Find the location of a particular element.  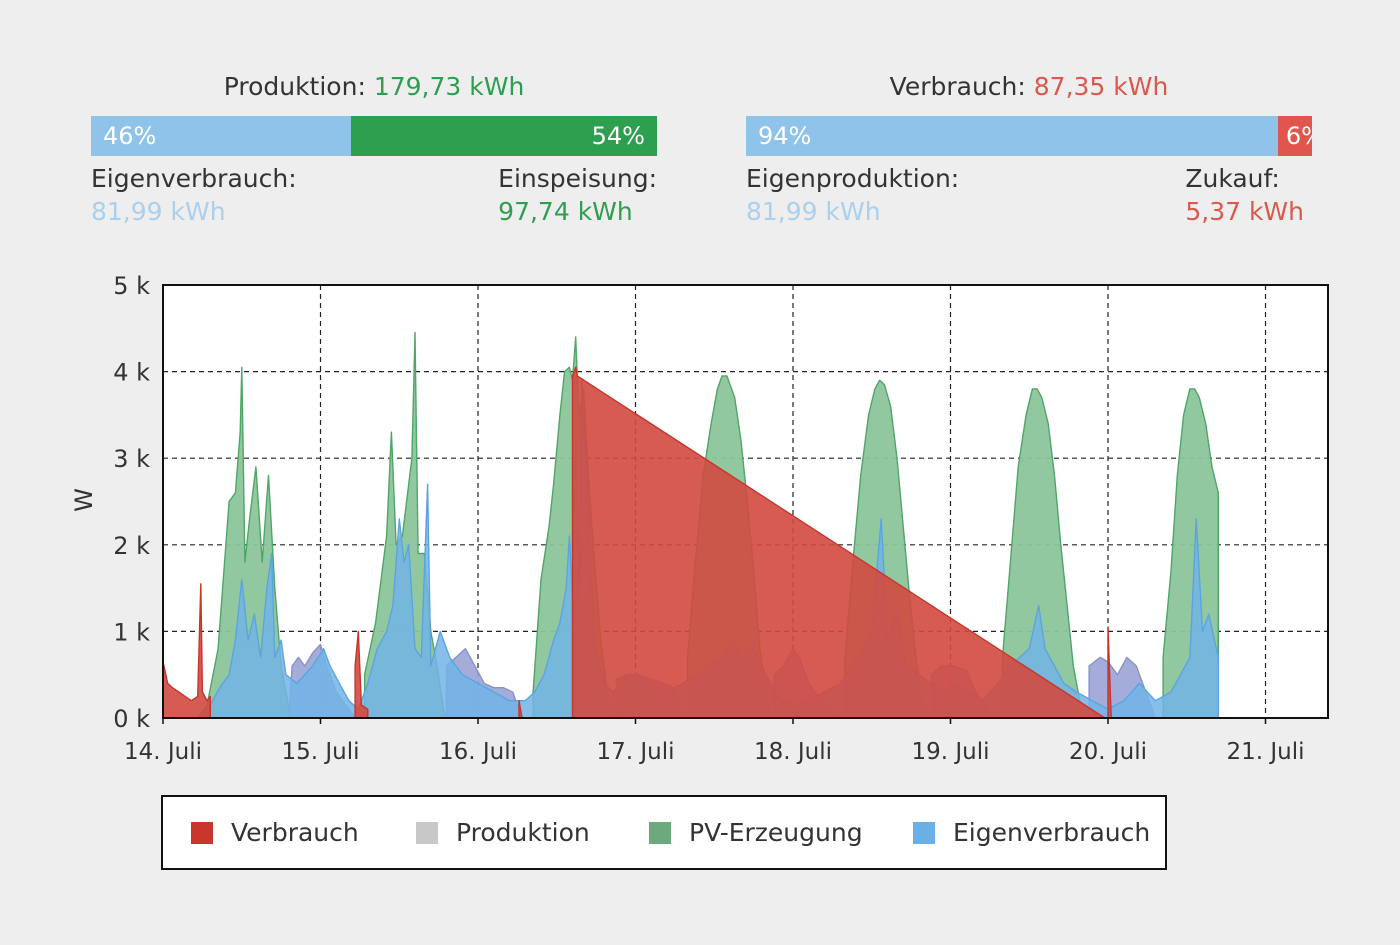

x-tick-label: 19. Juli is located at coordinates (950, 752).